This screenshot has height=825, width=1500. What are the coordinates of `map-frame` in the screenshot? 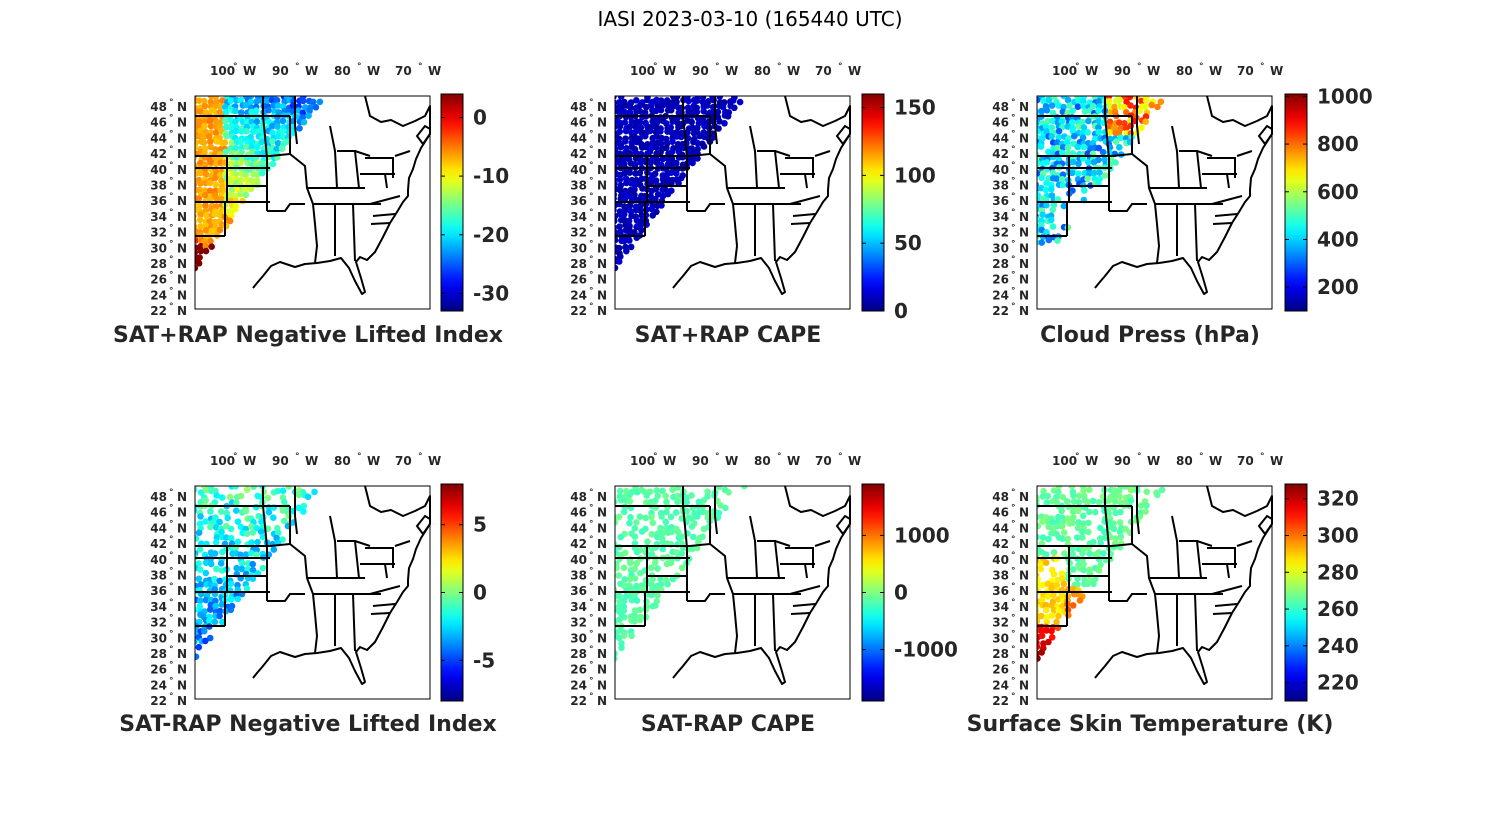 It's located at (312, 592).